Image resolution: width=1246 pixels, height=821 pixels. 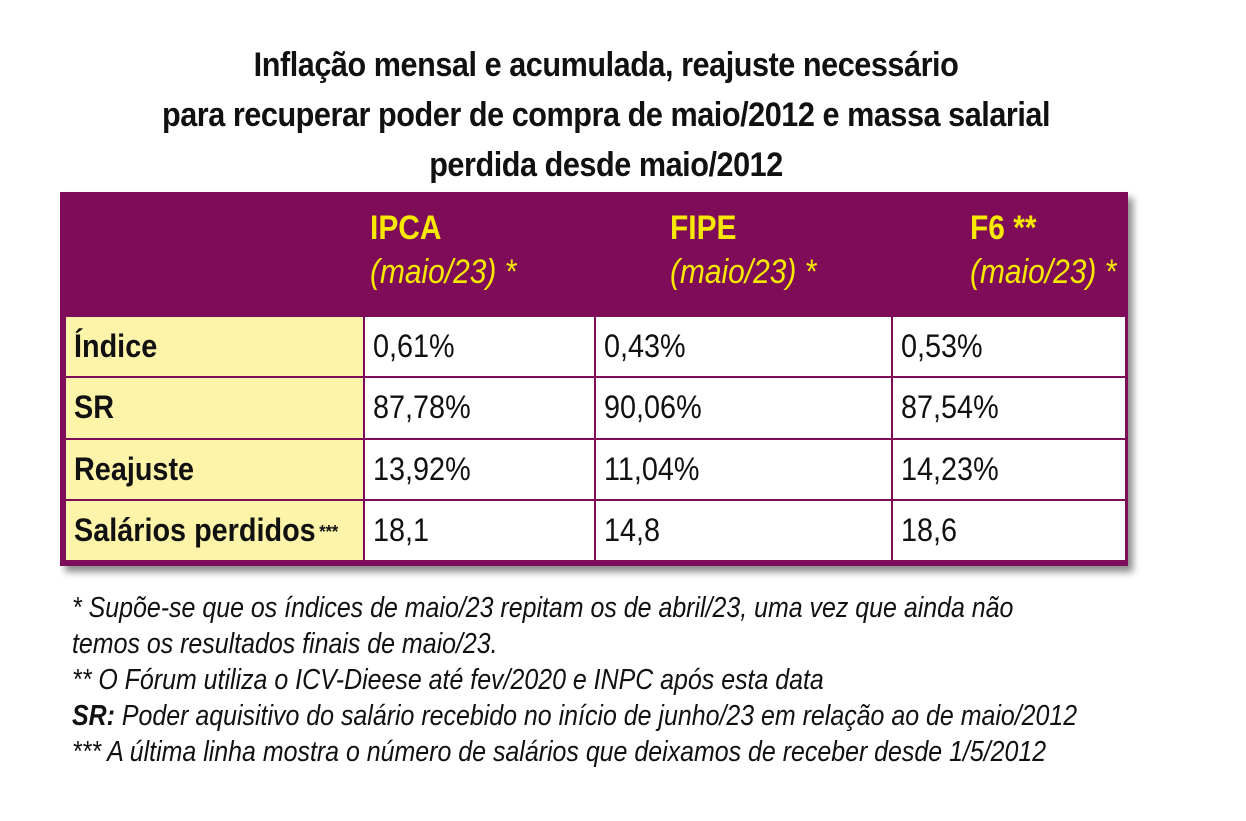 What do you see at coordinates (606, 165) in the screenshot?
I see `title-line-3: perdida desde maio/2012` at bounding box center [606, 165].